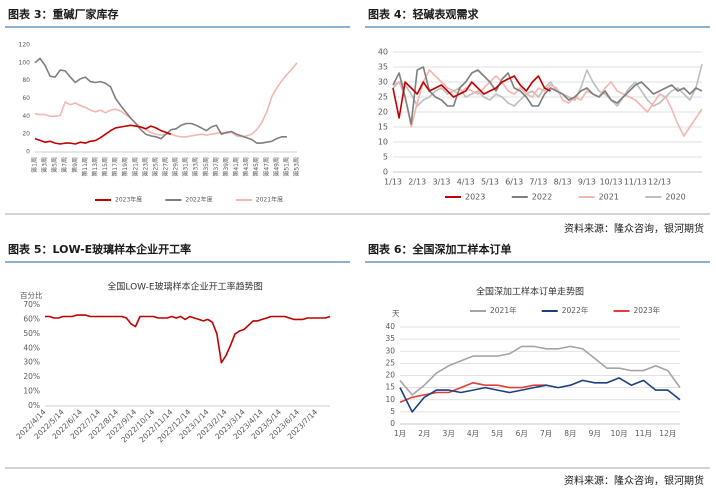 The image size is (716, 492). What do you see at coordinates (176, 167) in the screenshot?
I see `x-tick-label: 第29周` at bounding box center [176, 167].